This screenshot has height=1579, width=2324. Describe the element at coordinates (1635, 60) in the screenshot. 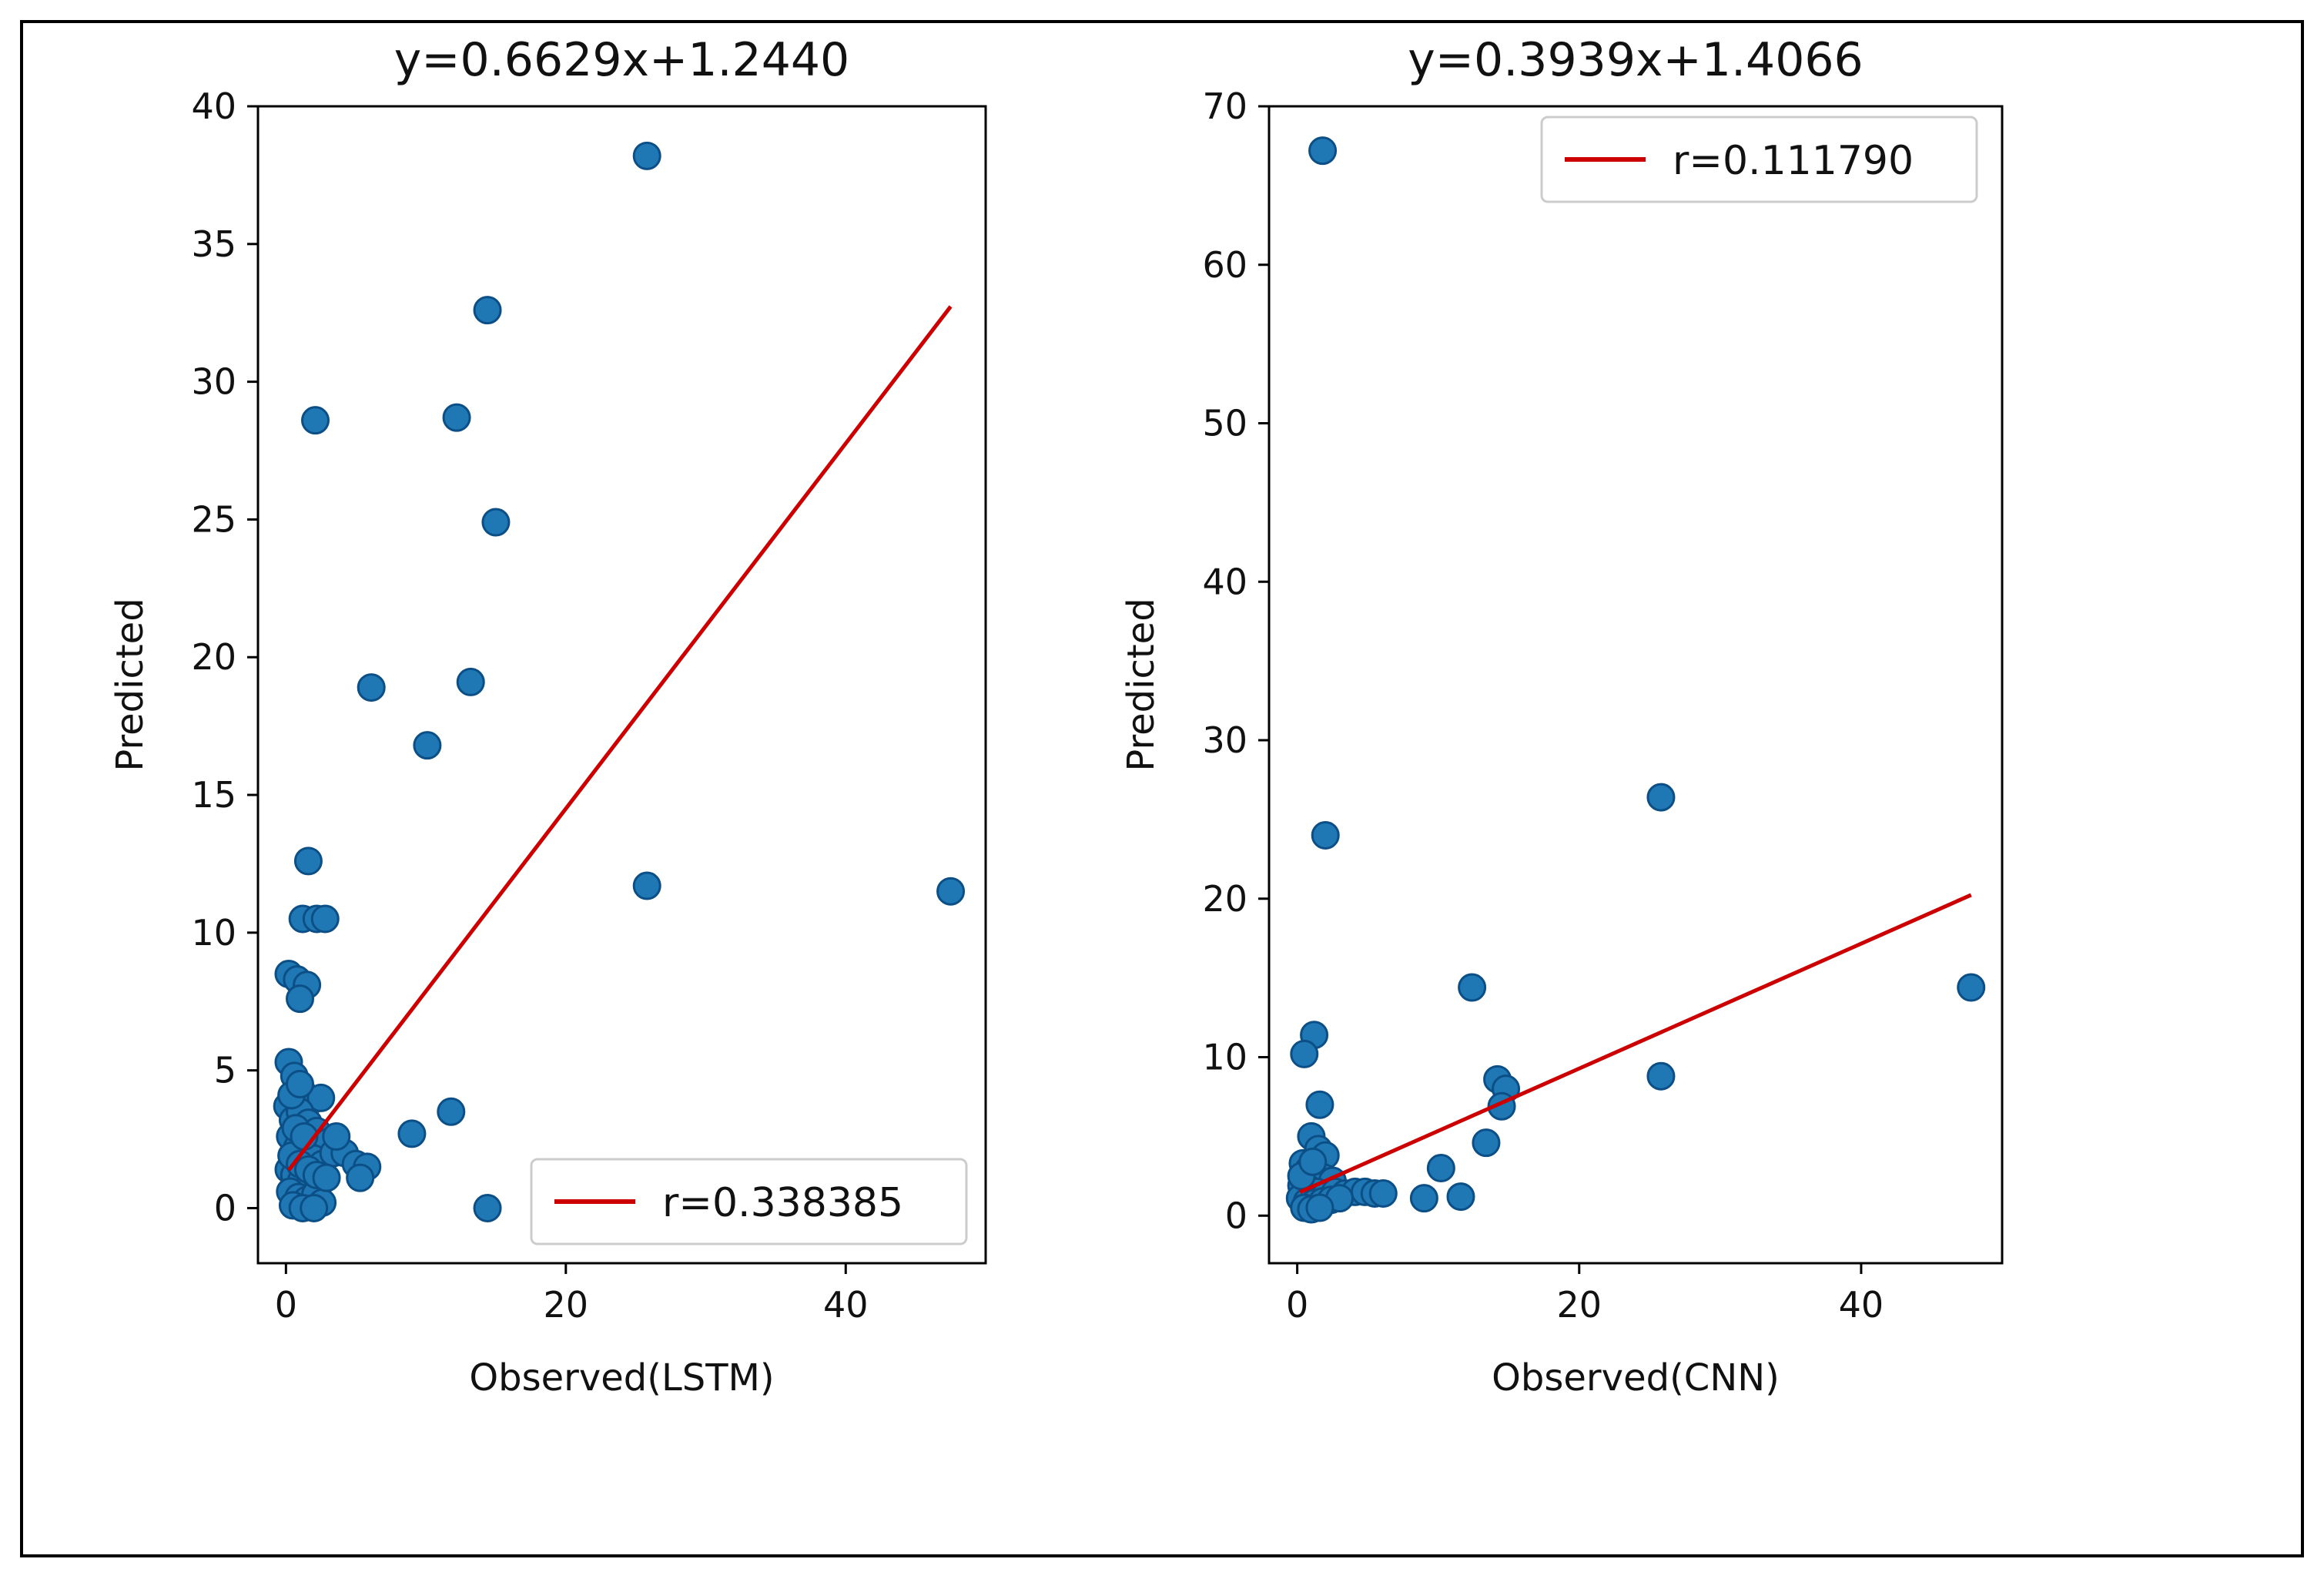

I see `plot-title: y=0.3939x+1.4066` at that location.